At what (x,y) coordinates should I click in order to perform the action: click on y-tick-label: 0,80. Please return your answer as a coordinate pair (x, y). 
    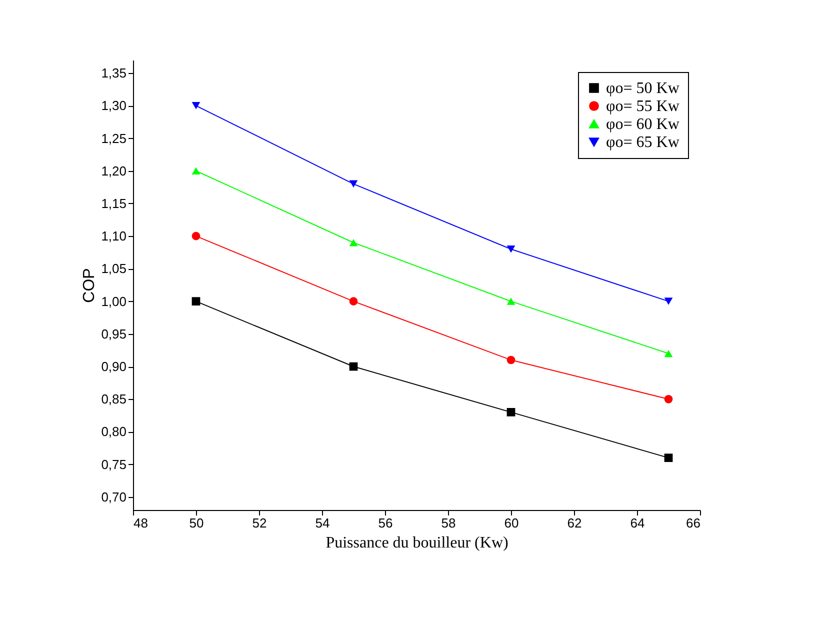
    Looking at the image, I should click on (113, 432).